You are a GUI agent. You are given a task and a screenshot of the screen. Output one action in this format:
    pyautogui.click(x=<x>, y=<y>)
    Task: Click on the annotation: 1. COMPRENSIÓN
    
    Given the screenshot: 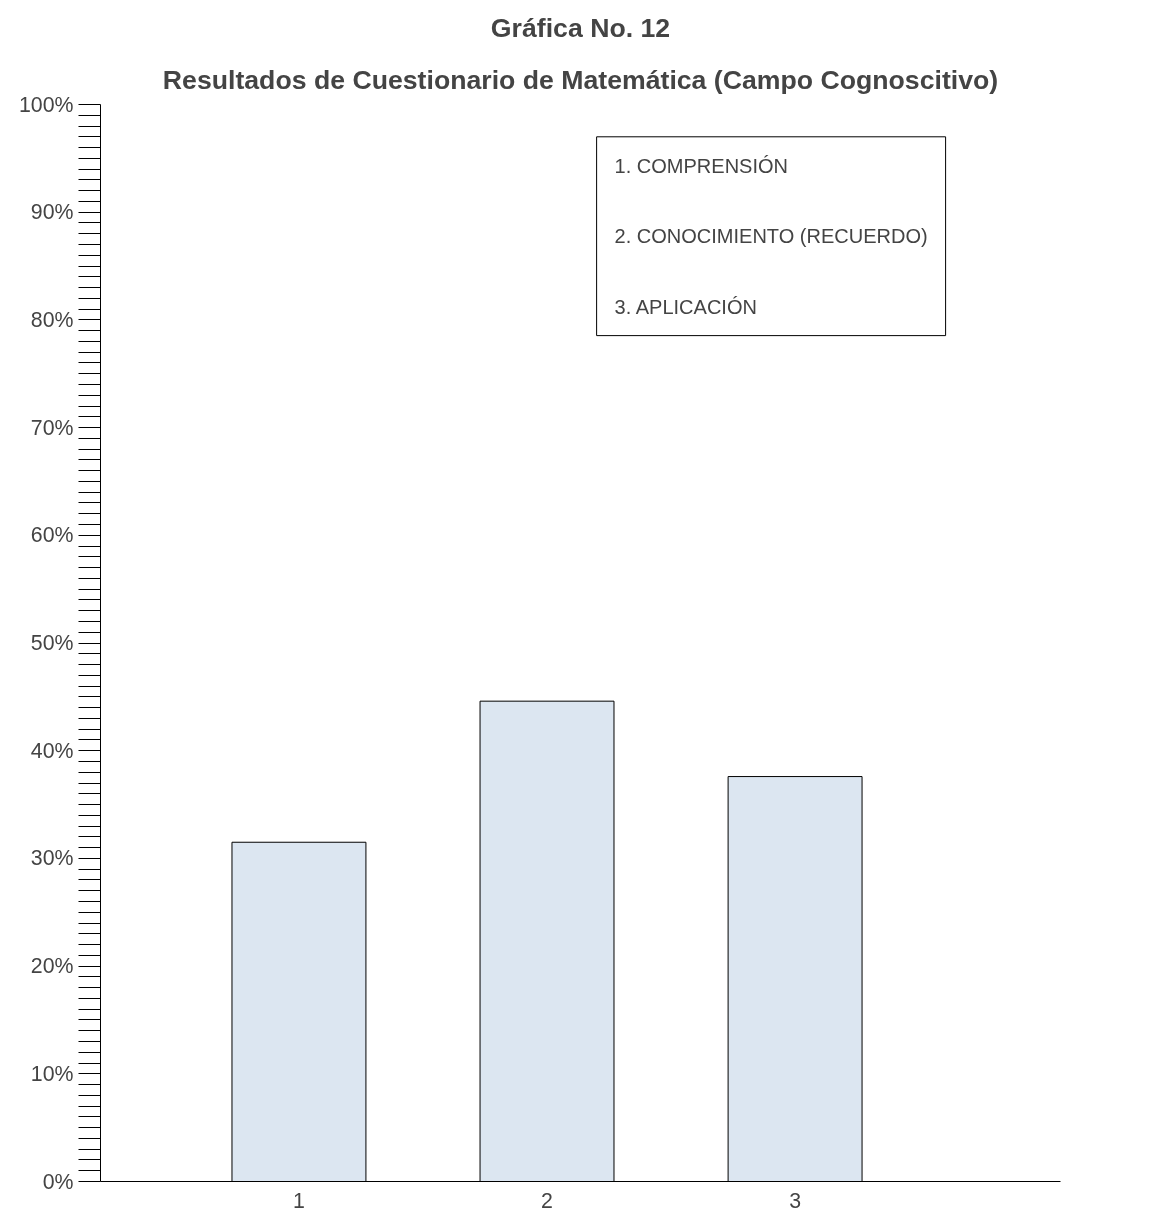 What is the action you would take?
    pyautogui.click(x=701, y=165)
    